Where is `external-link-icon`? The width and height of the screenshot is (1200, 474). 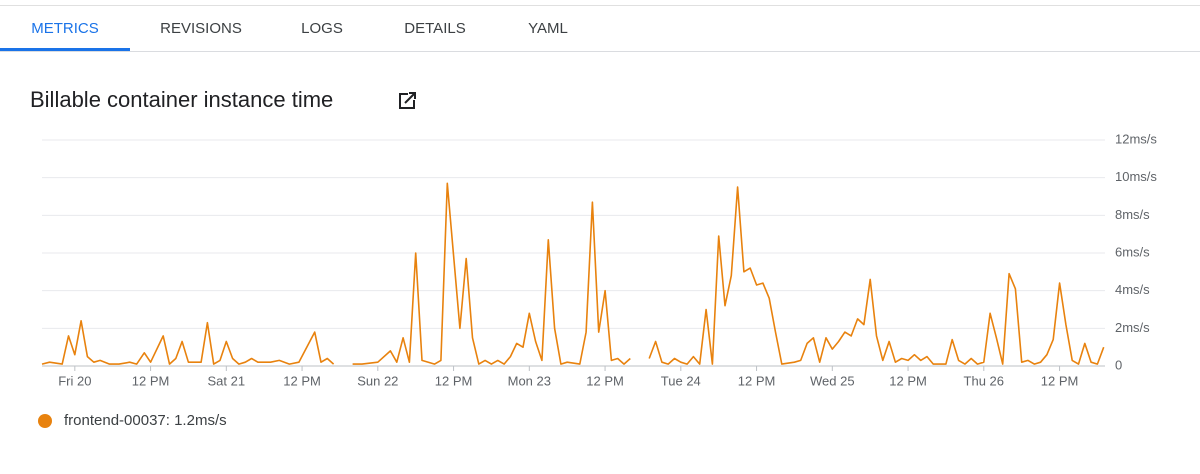
external-link-icon is located at coordinates (407, 100).